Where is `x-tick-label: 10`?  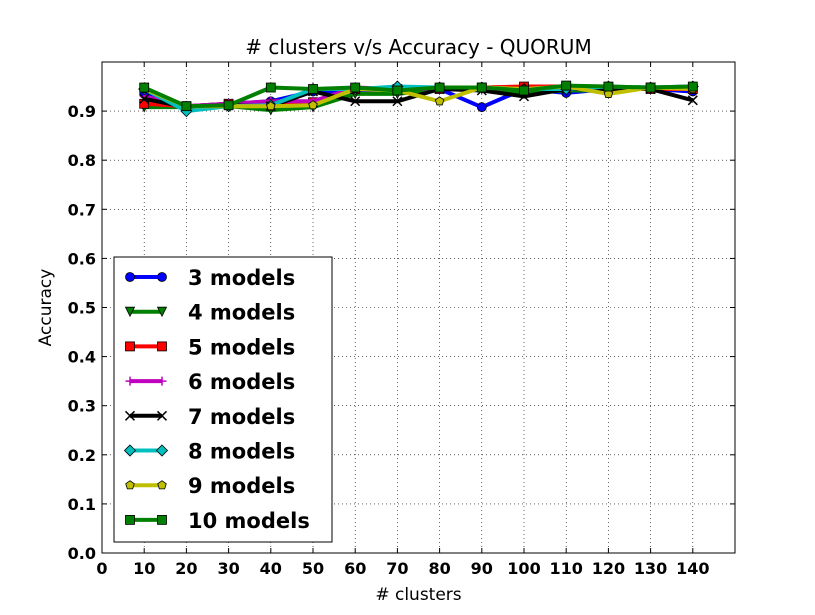 x-tick-label: 10 is located at coordinates (144, 568).